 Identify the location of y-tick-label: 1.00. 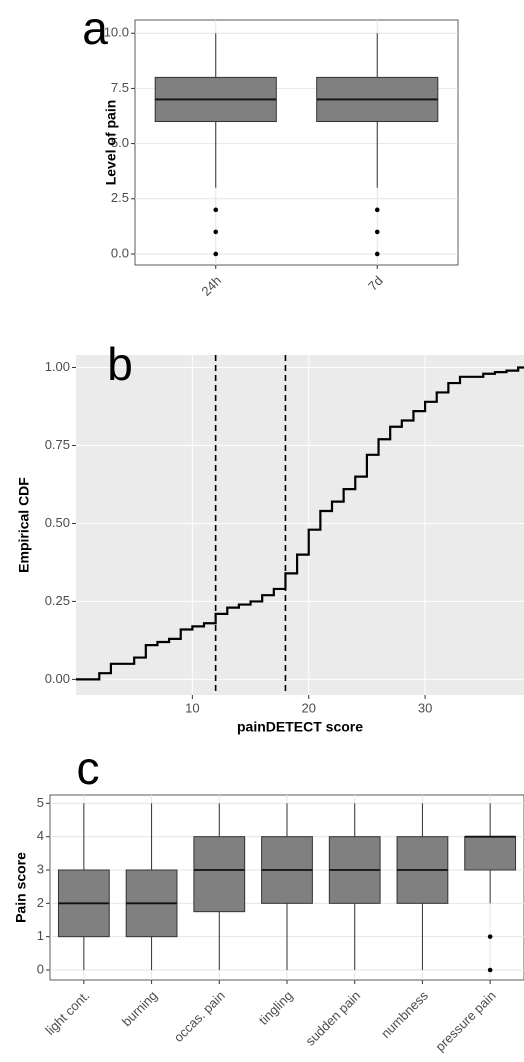
(57, 366).